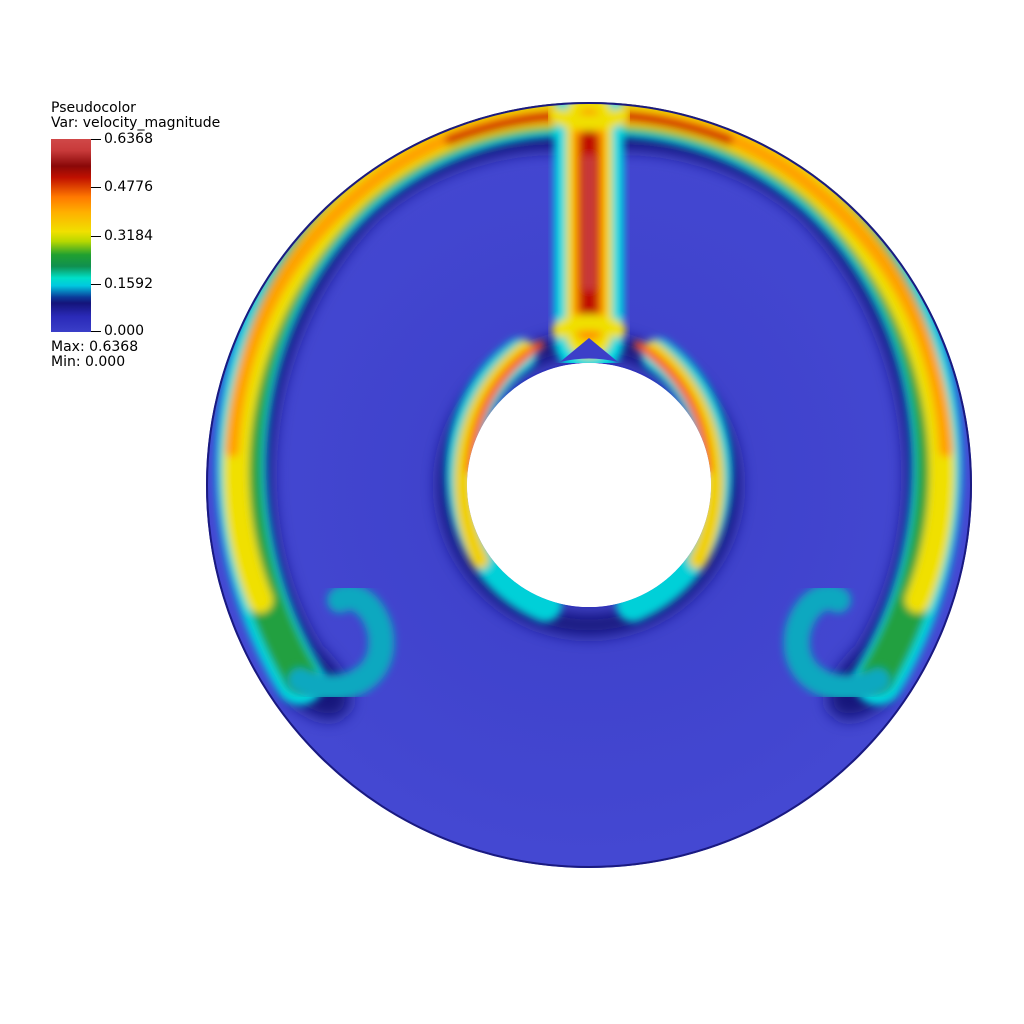  I want to click on legend-var-name: velocity_magnitude, so click(151, 123).